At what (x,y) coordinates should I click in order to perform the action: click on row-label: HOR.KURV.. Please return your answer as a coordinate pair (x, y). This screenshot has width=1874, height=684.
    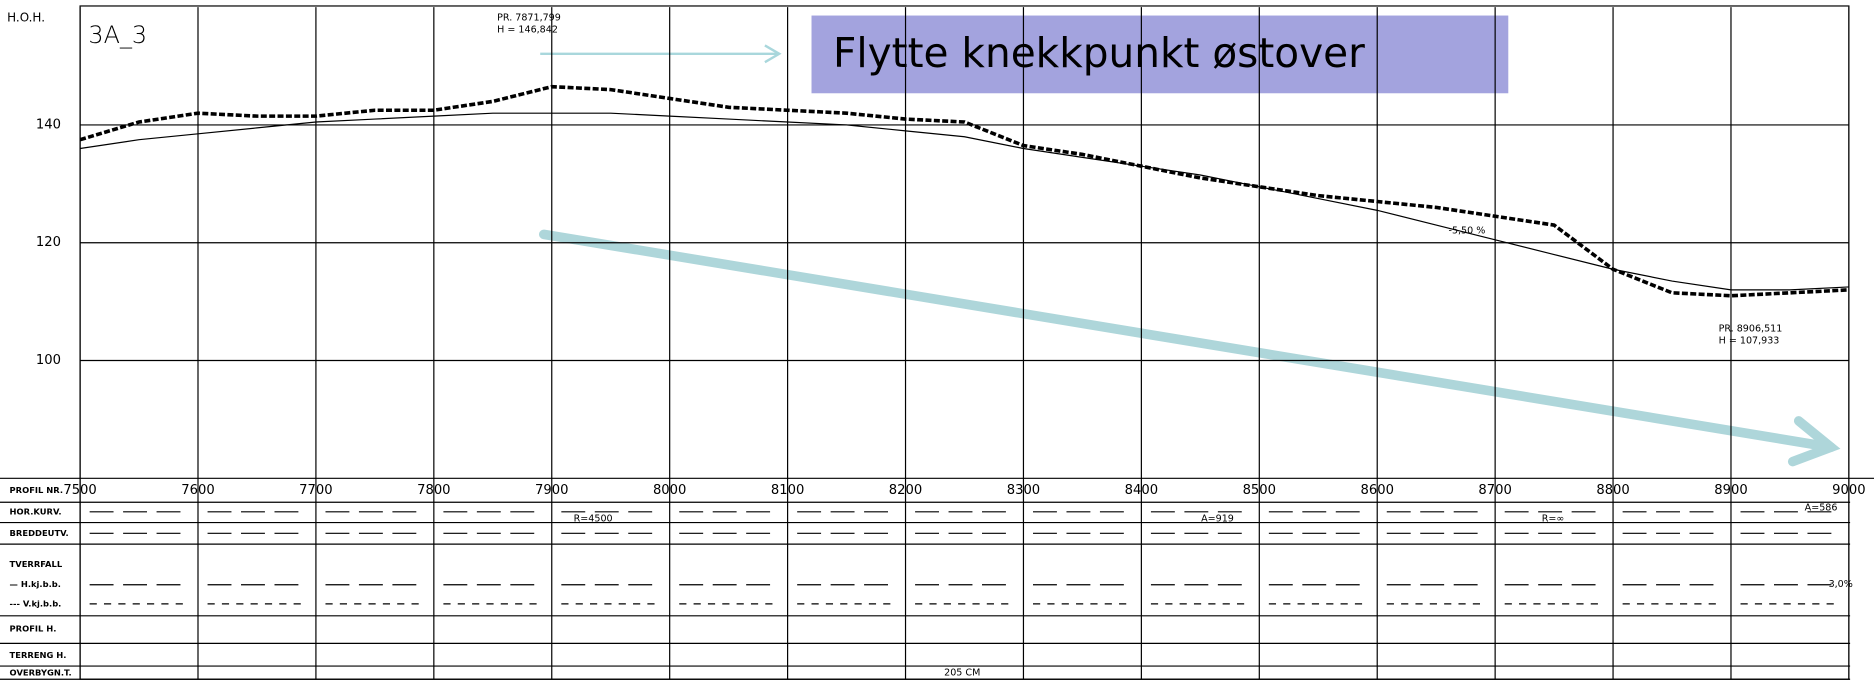
    Looking at the image, I should click on (36, 511).